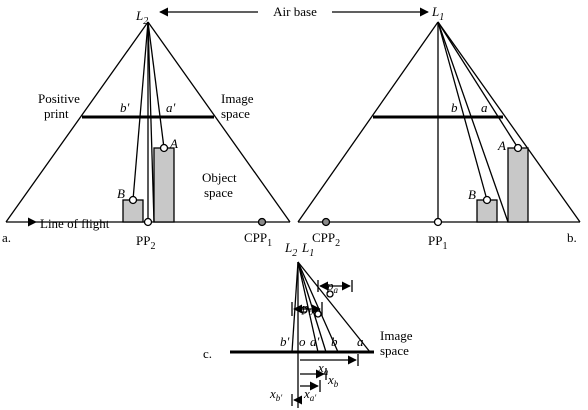  Describe the element at coordinates (276, 394) in the screenshot. I see `xb-prime-label: xb'` at that location.